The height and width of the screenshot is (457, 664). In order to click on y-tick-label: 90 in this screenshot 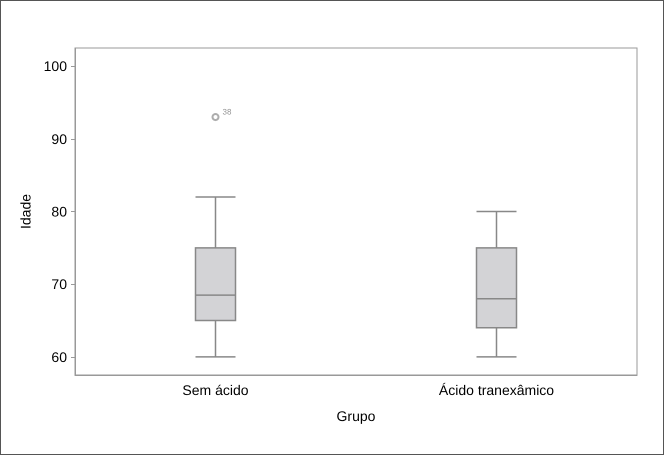, I will do `click(59, 138)`.